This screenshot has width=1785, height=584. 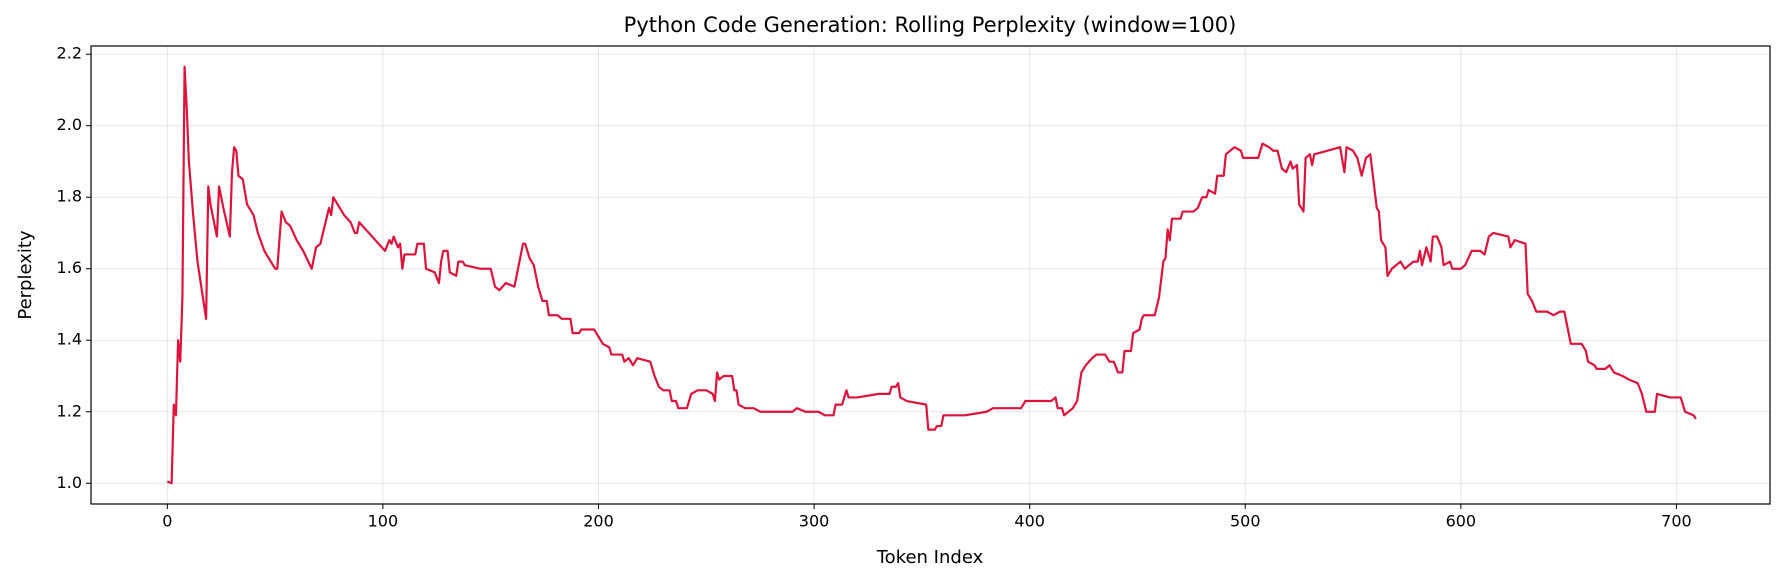 I want to click on y-tick-label: 1.4, so click(x=69, y=339).